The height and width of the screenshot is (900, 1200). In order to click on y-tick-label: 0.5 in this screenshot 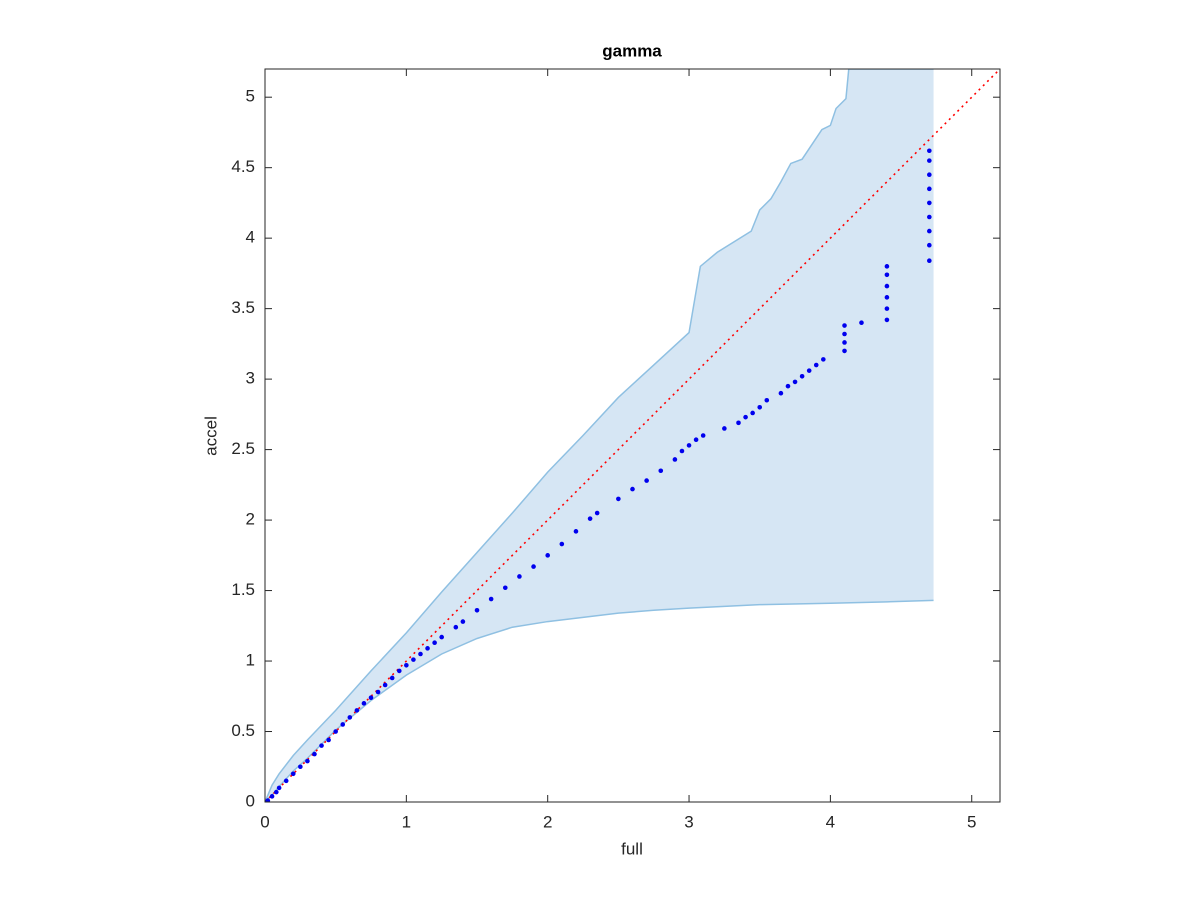, I will do `click(243, 730)`.